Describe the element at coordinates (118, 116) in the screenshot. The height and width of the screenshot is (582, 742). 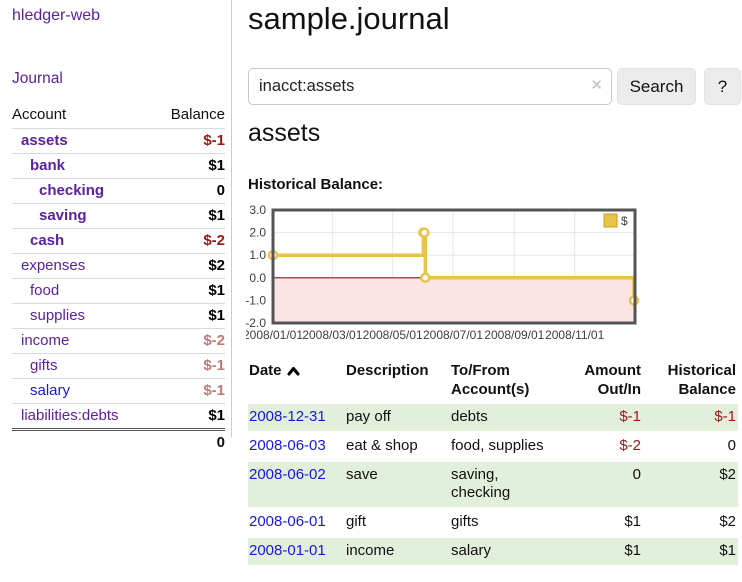
I see `accounts-header-row: Account Balance` at that location.